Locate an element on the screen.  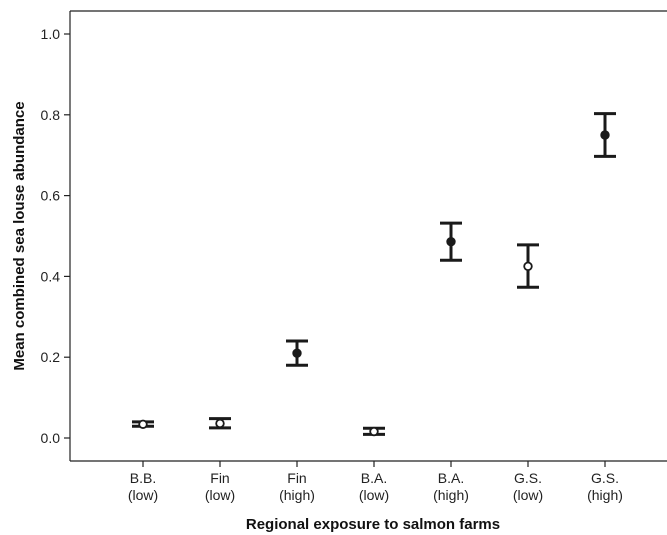
y-axis-ticks: 0.0 0.2 0.4 0.6 0.8 1.0 is located at coordinates (55, 236).